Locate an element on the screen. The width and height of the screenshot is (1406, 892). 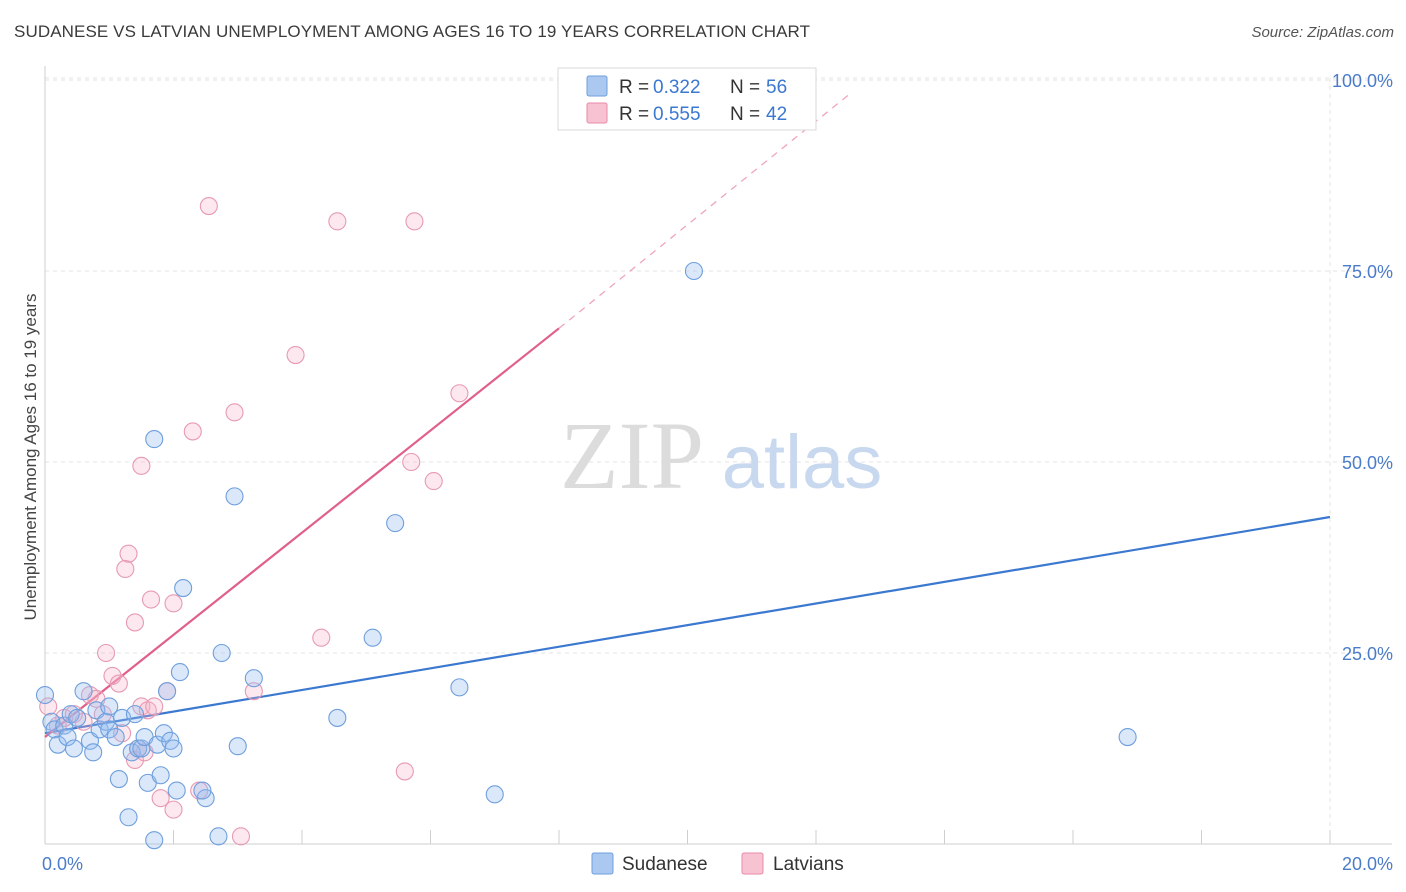
series-legend: Sudanese Latvians is located at coordinates (717, 863).